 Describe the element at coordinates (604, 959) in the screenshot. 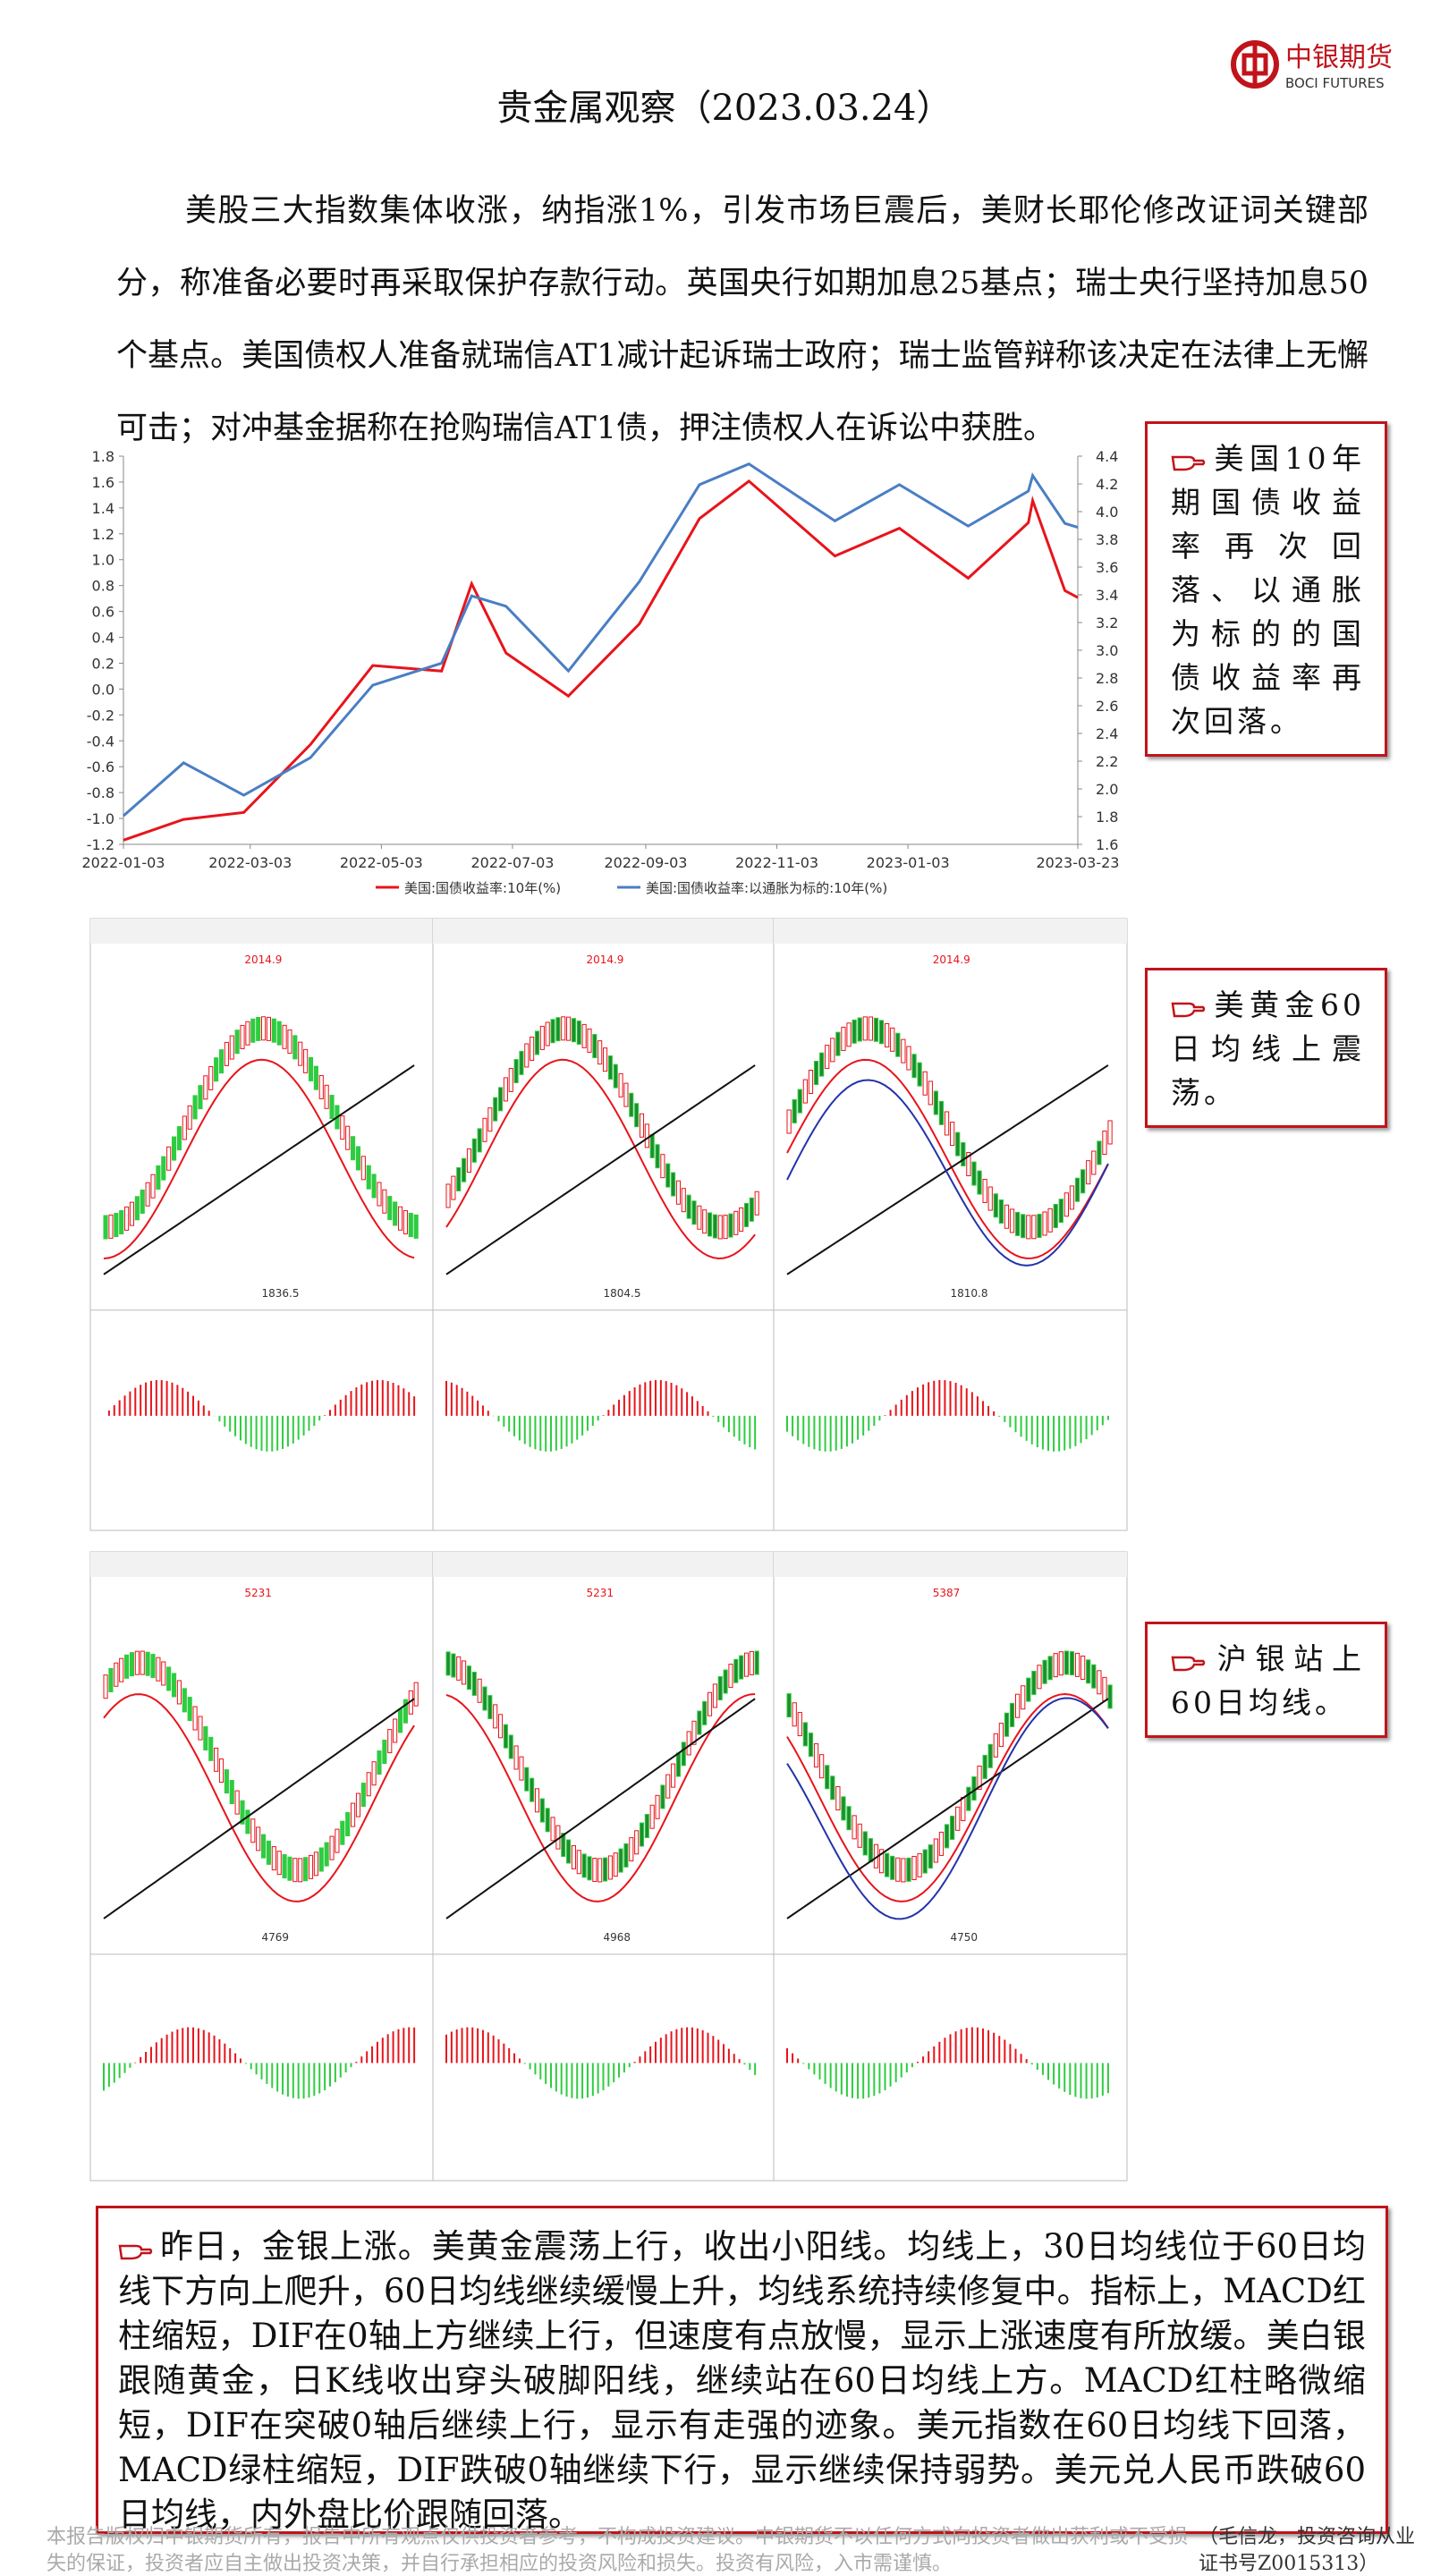

I see `high-label: 2014.9` at that location.